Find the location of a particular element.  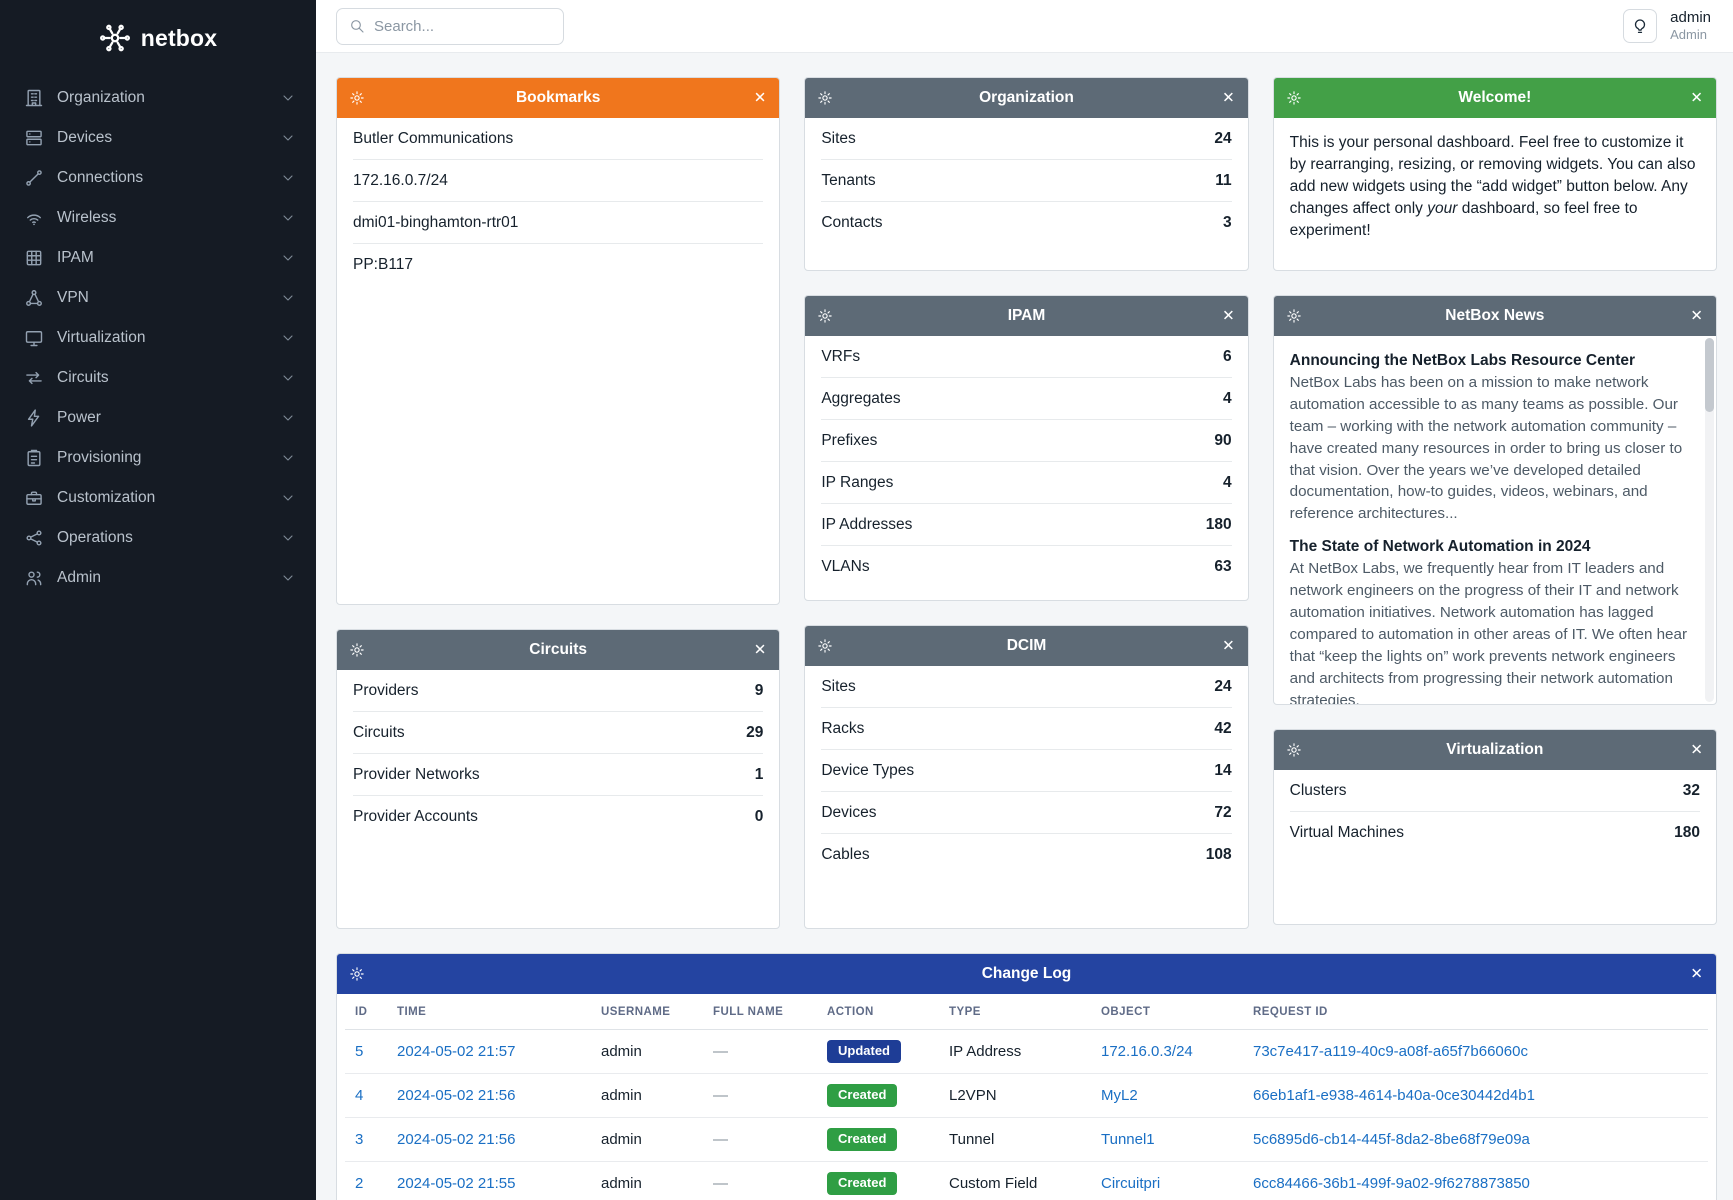

sidebar-item: Connections is located at coordinates (158, 178).